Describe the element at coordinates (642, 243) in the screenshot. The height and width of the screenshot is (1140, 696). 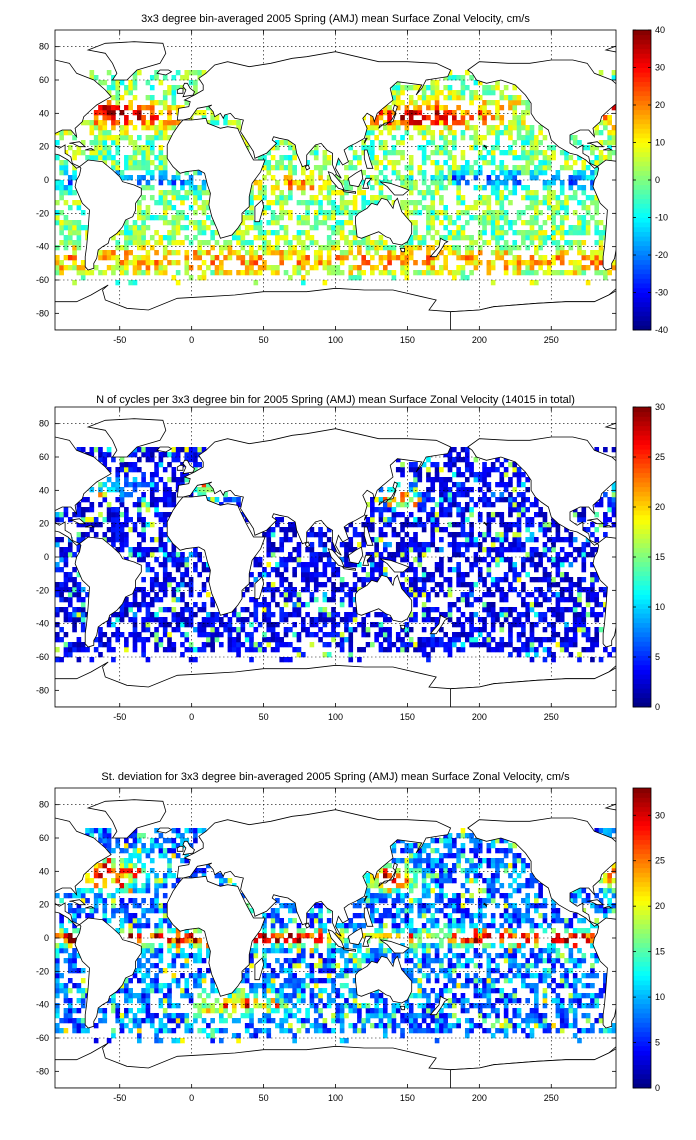
I see `colorbar-segment` at that location.